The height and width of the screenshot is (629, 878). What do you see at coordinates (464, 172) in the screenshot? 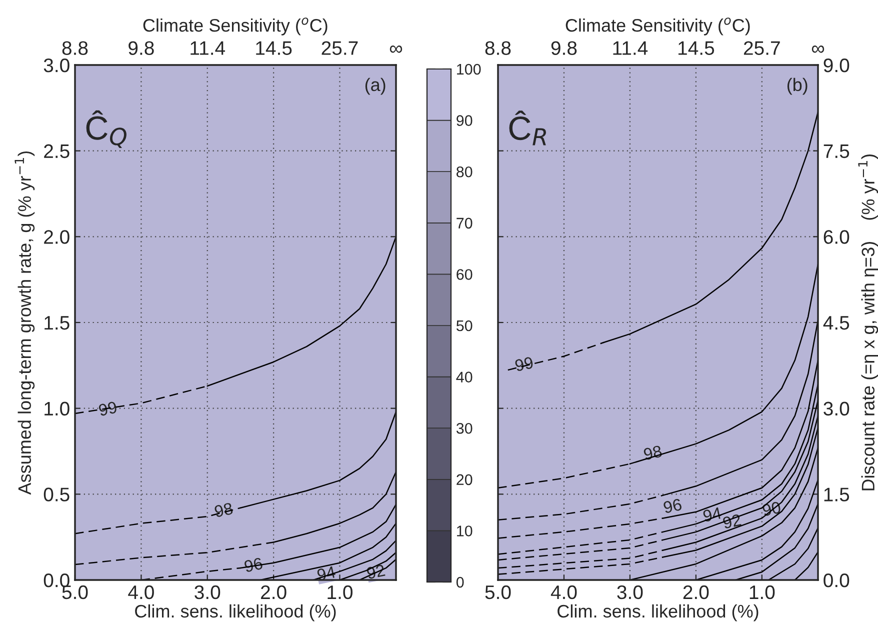
I see `y-tick-label: 80` at bounding box center [464, 172].